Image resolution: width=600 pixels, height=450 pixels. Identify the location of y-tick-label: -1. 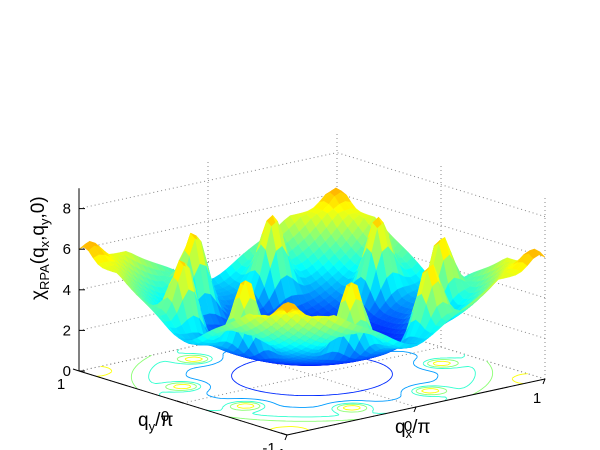
(268, 445).